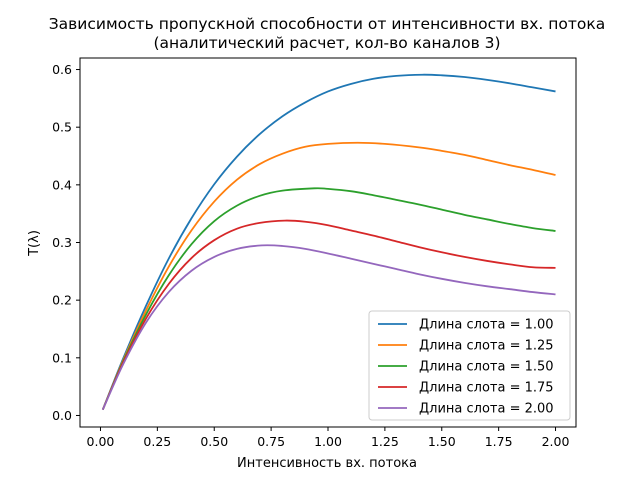 The height and width of the screenshot is (480, 640). Describe the element at coordinates (486, 346) in the screenshot. I see `legend-label-2: Длина слота = 1.25` at that location.